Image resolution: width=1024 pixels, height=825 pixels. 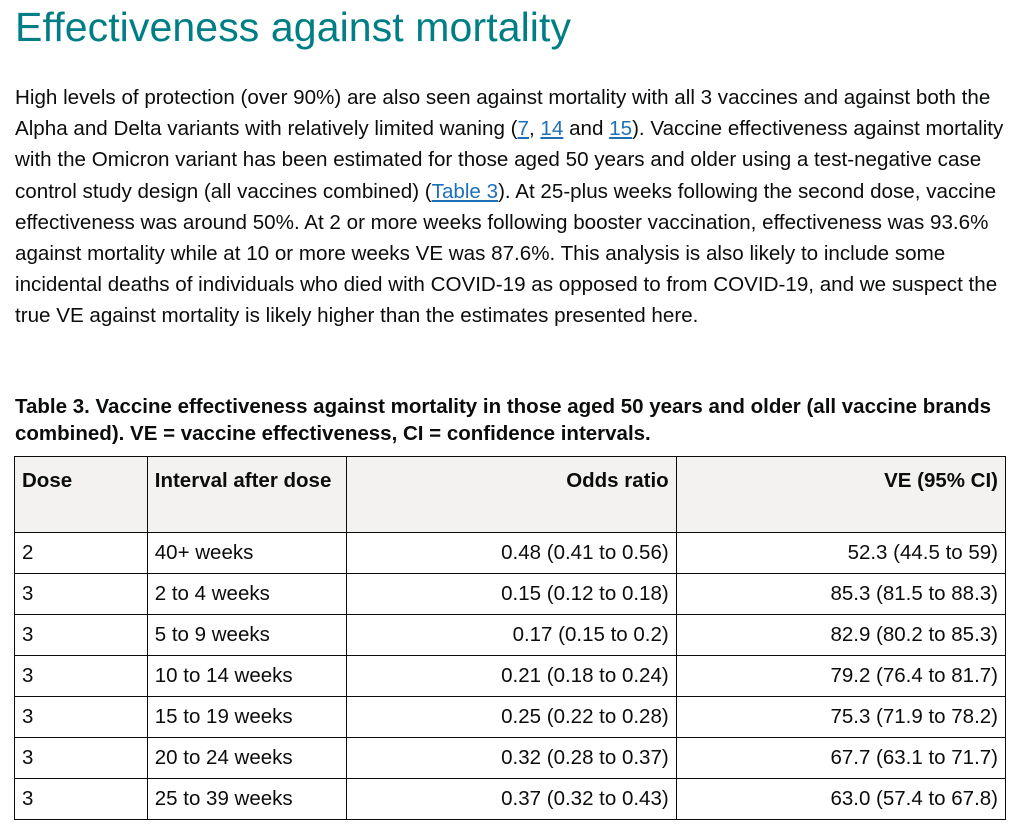 I want to click on section-heading: Effectiveness against mortality, so click(x=293, y=27).